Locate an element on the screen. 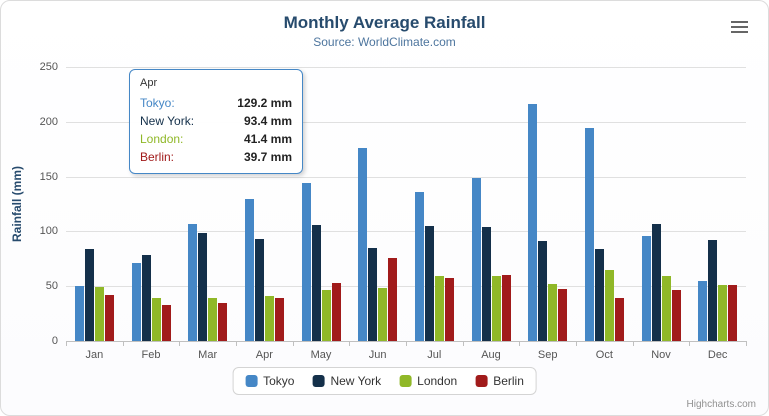 The width and height of the screenshot is (769, 416). bar-london-dec is located at coordinates (723, 312).